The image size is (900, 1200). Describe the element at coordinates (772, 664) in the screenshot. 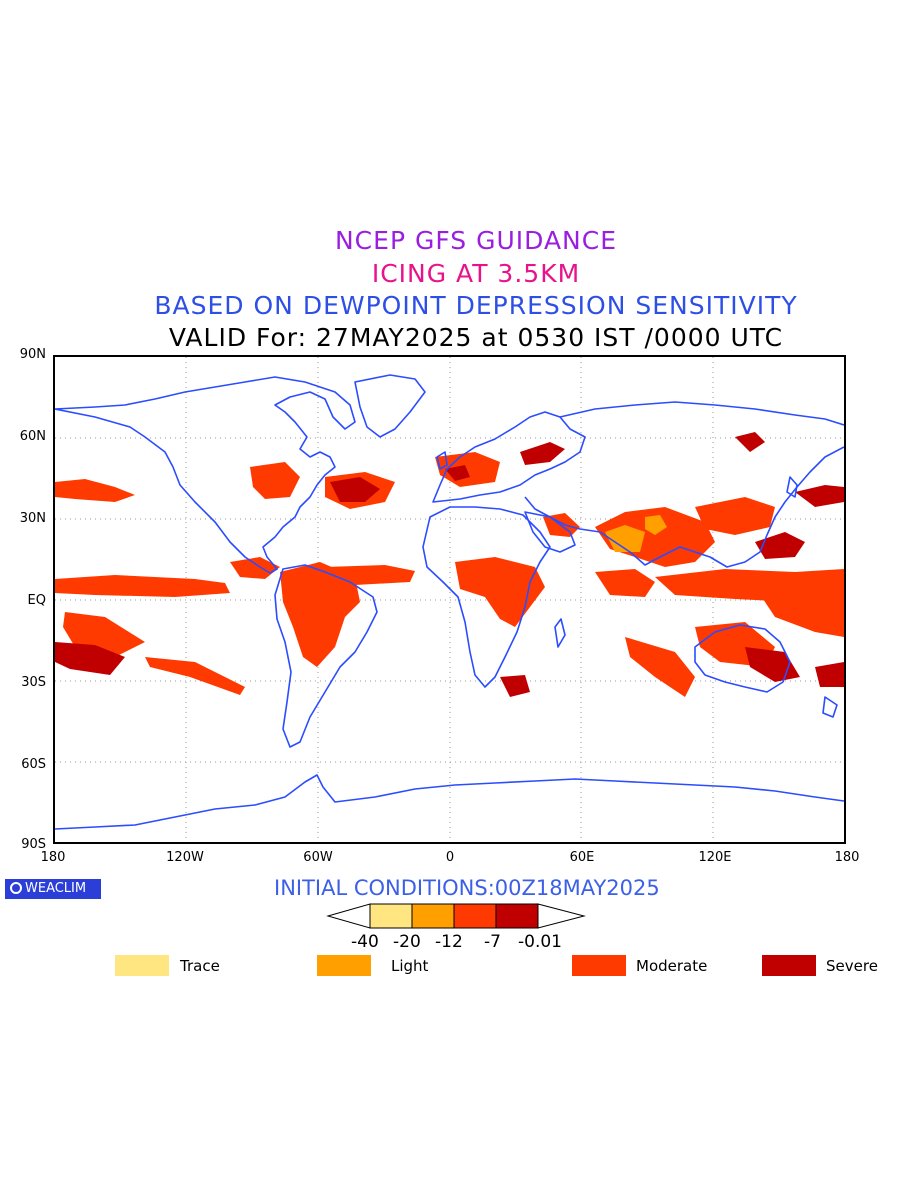

I see `icing-area-severe-australia-east` at that location.